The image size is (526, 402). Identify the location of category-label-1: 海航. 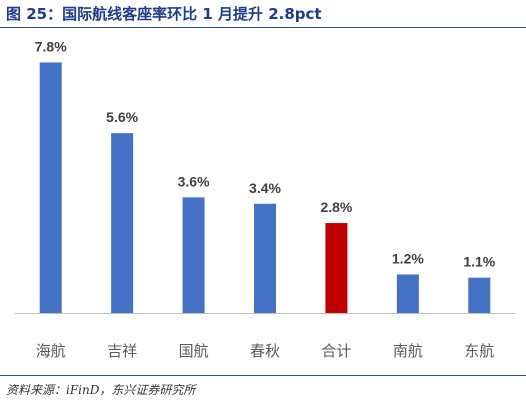
(51, 351).